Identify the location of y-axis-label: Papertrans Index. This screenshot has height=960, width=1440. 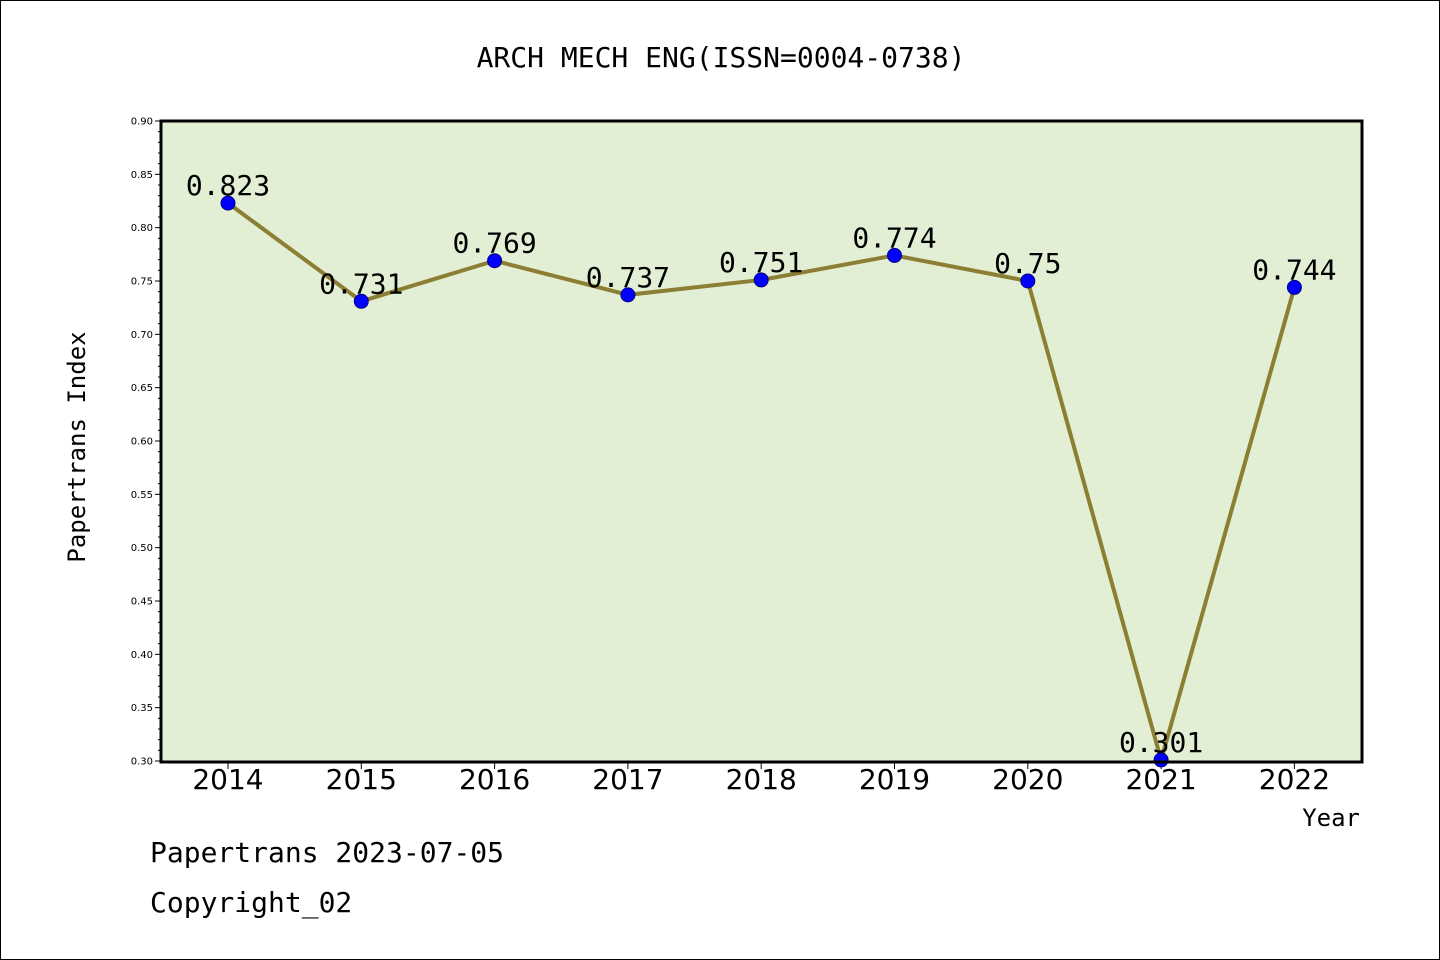
(77, 446).